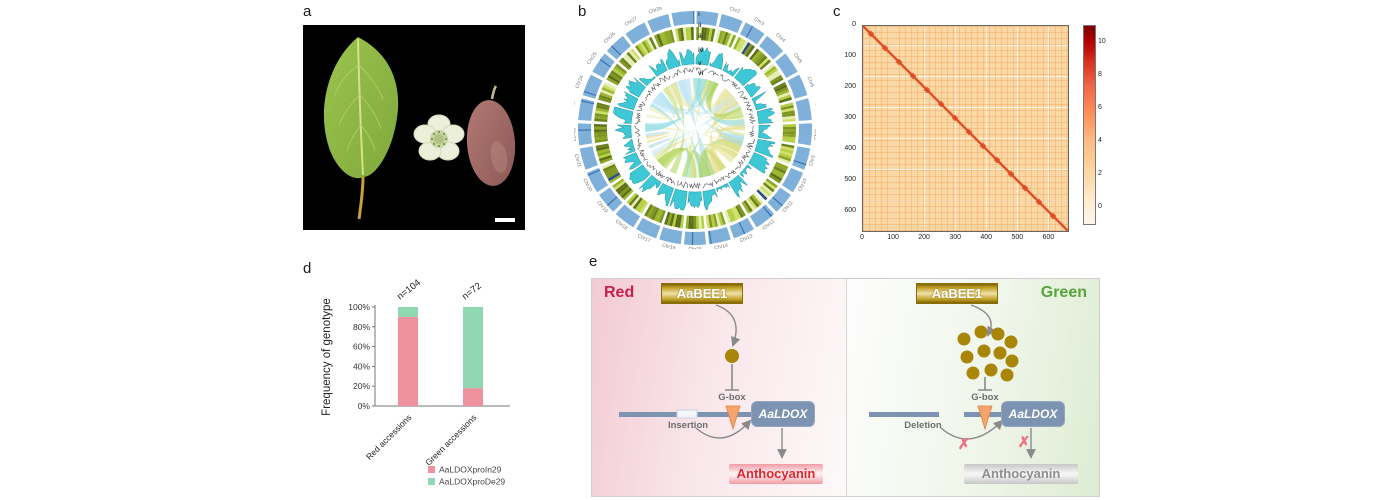 The height and width of the screenshot is (500, 1400). I want to click on colorbar-tick-label: 4, so click(1100, 140).